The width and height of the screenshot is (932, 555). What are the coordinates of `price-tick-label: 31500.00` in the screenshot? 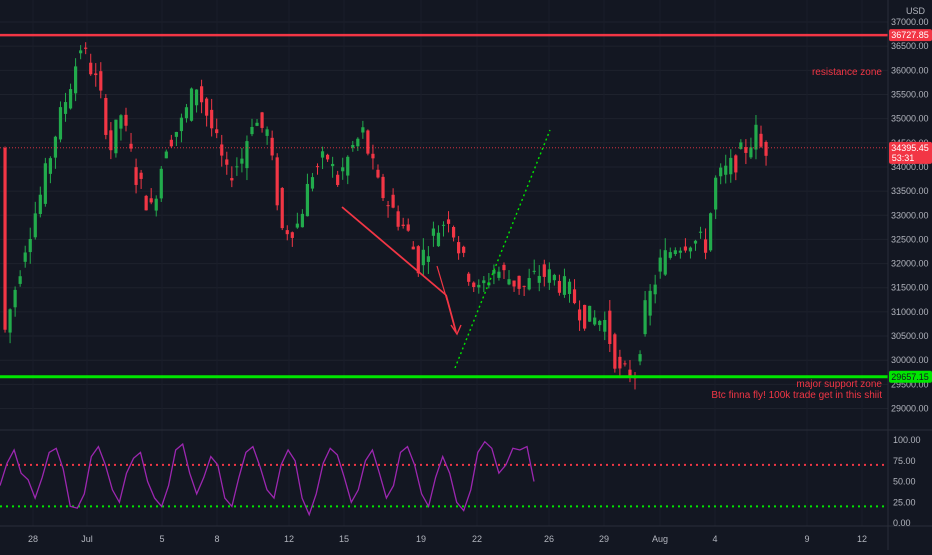 It's located at (910, 288).